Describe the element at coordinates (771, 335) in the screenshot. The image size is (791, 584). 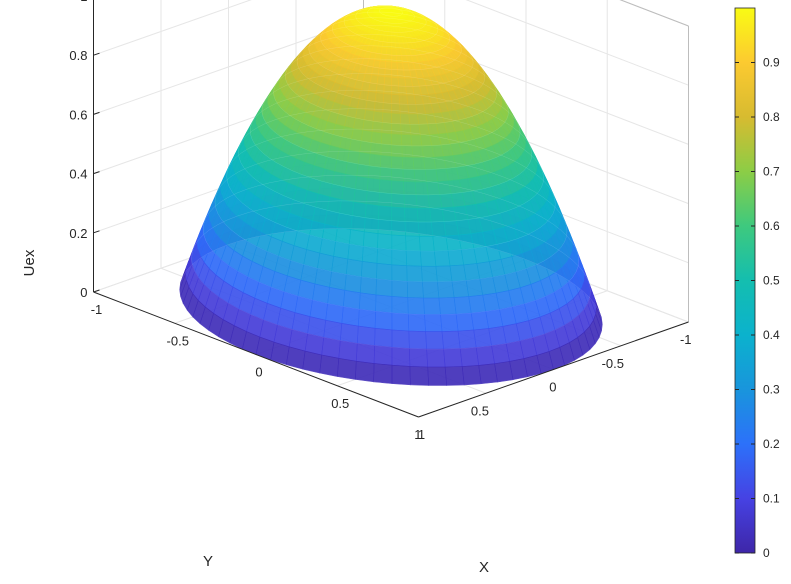
I see `colorbar-tick-label: 0.4` at that location.